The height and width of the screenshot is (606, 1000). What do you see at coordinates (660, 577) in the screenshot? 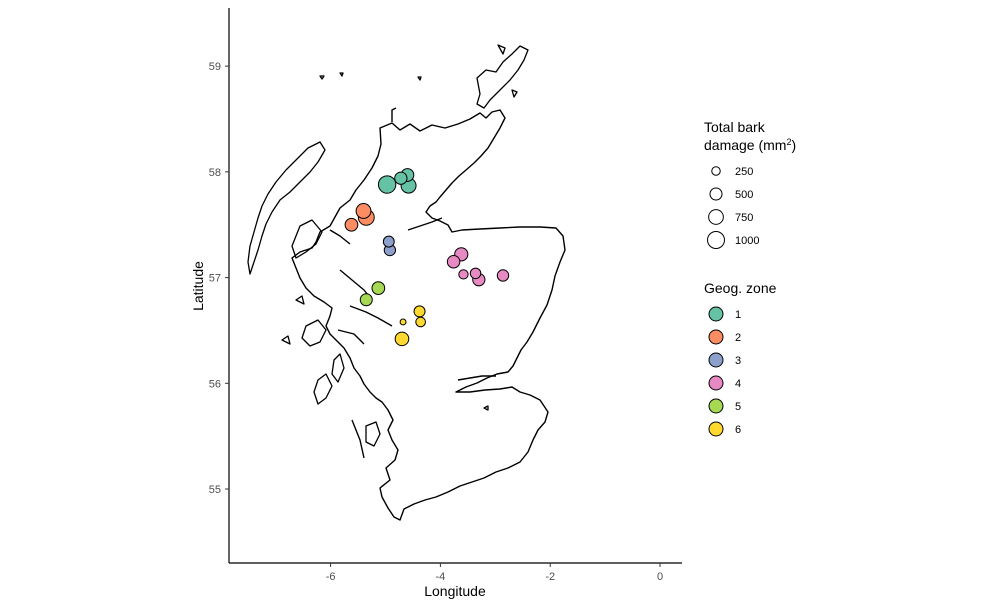
I see `x-tick-label: 0` at bounding box center [660, 577].